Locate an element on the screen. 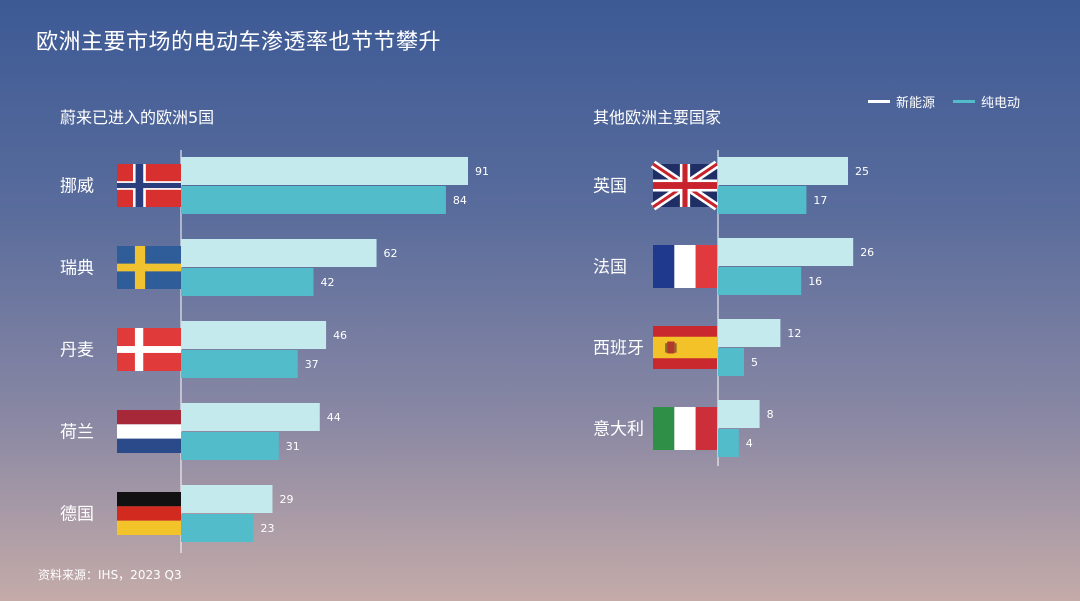 This screenshot has height=601, width=1080. data-label: 44 is located at coordinates (334, 417).